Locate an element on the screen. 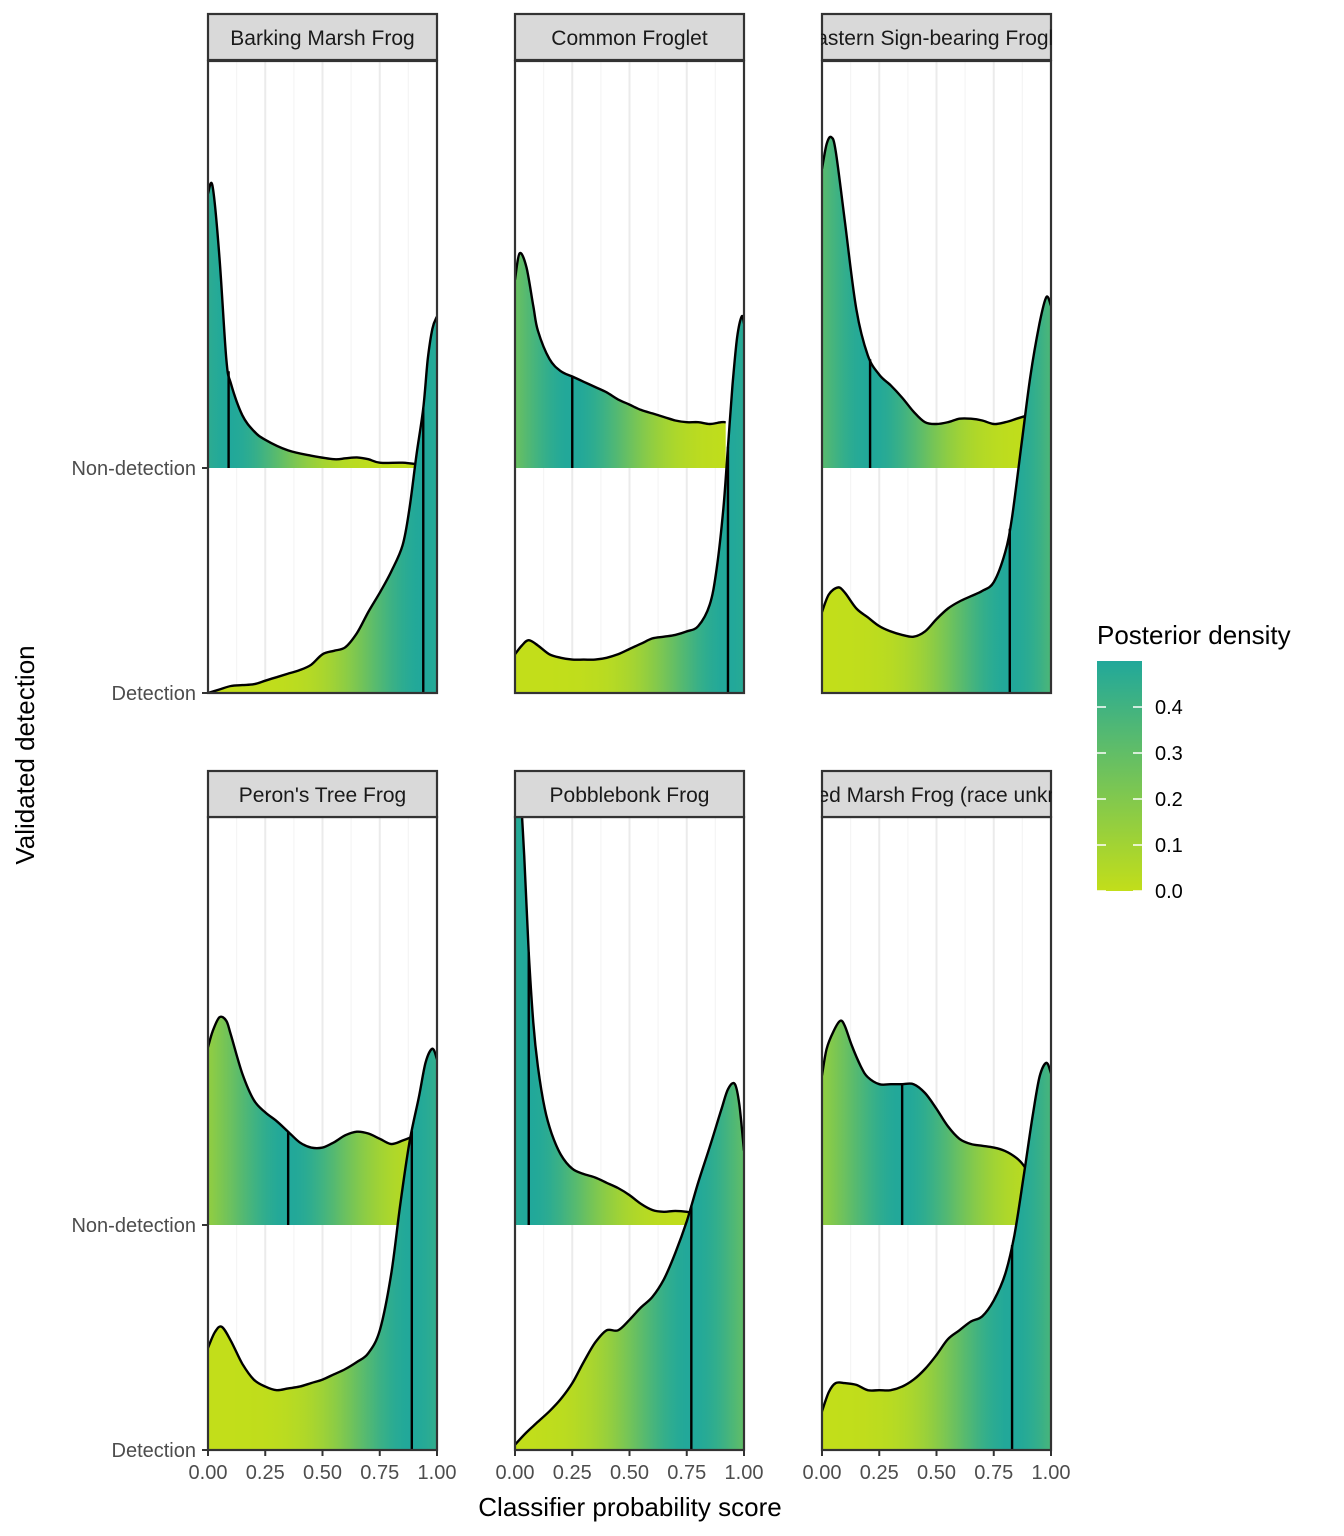  facet-strip-label: Common Froglet is located at coordinates (629, 38).